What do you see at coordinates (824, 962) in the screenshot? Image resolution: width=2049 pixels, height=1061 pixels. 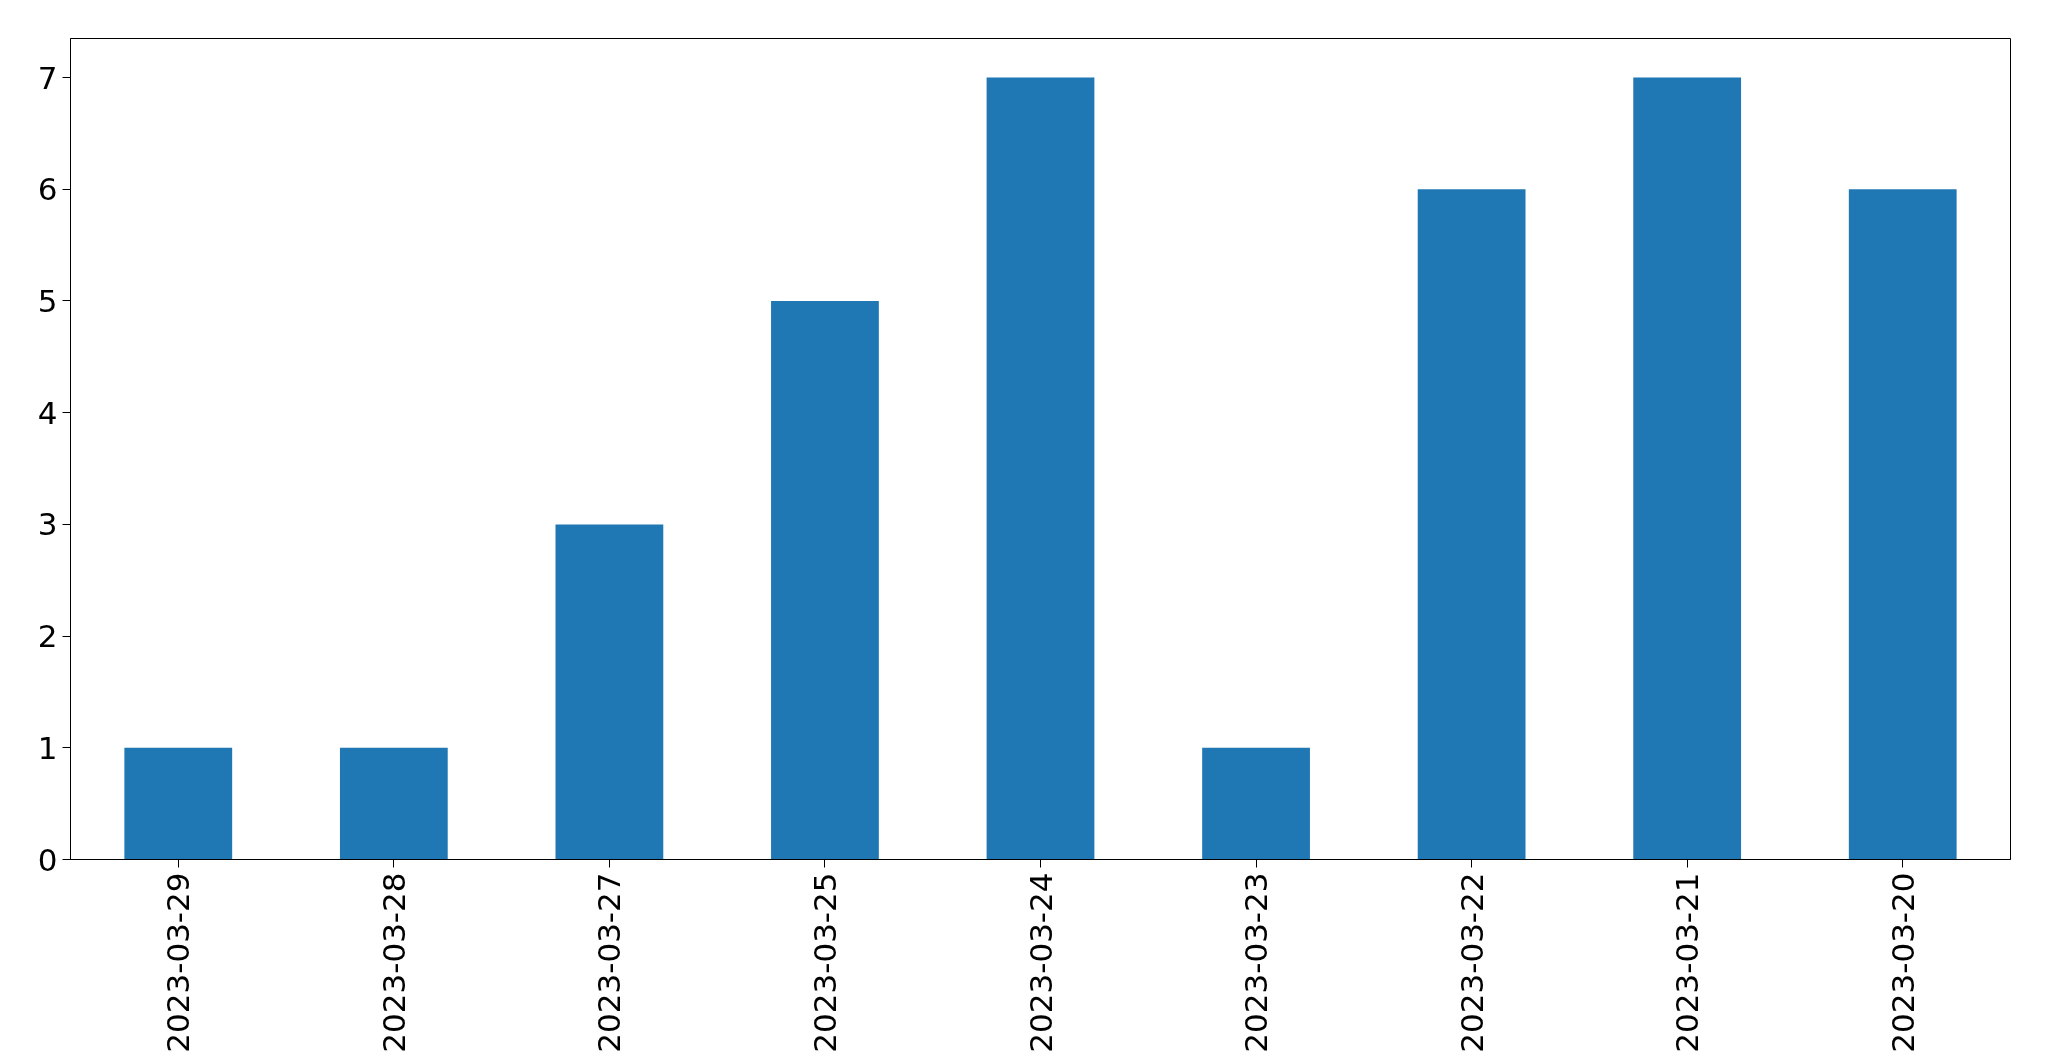 I see `x-tick-label: 2023-03-25` at bounding box center [824, 962].